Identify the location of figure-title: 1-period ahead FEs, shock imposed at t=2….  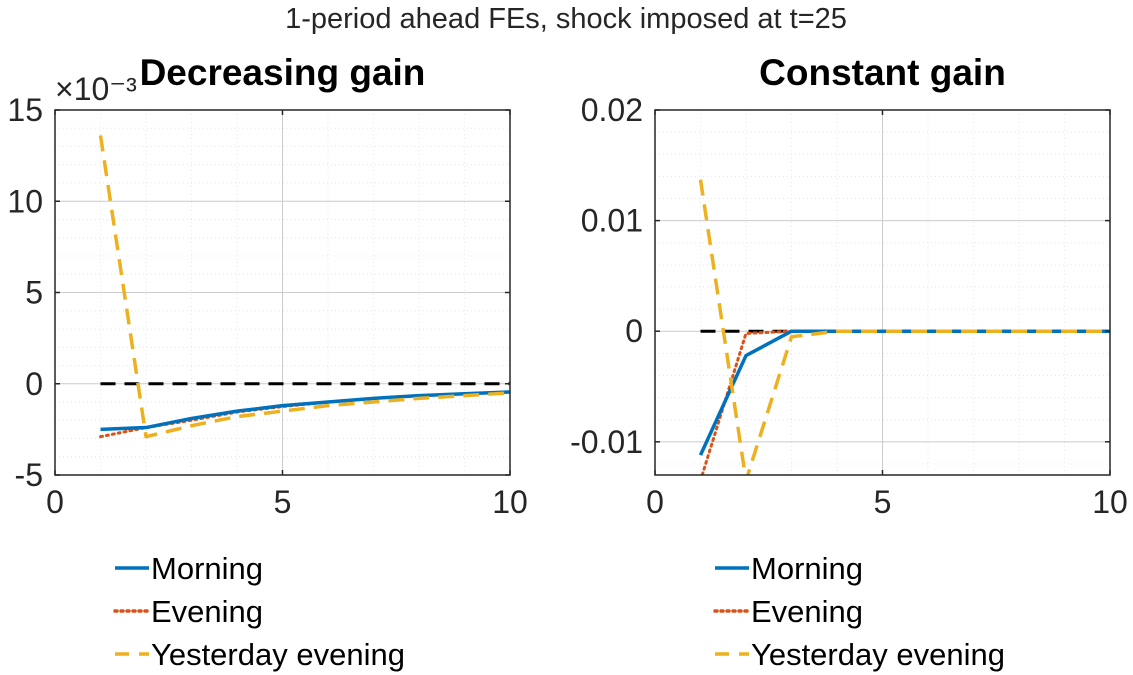
(566, 19).